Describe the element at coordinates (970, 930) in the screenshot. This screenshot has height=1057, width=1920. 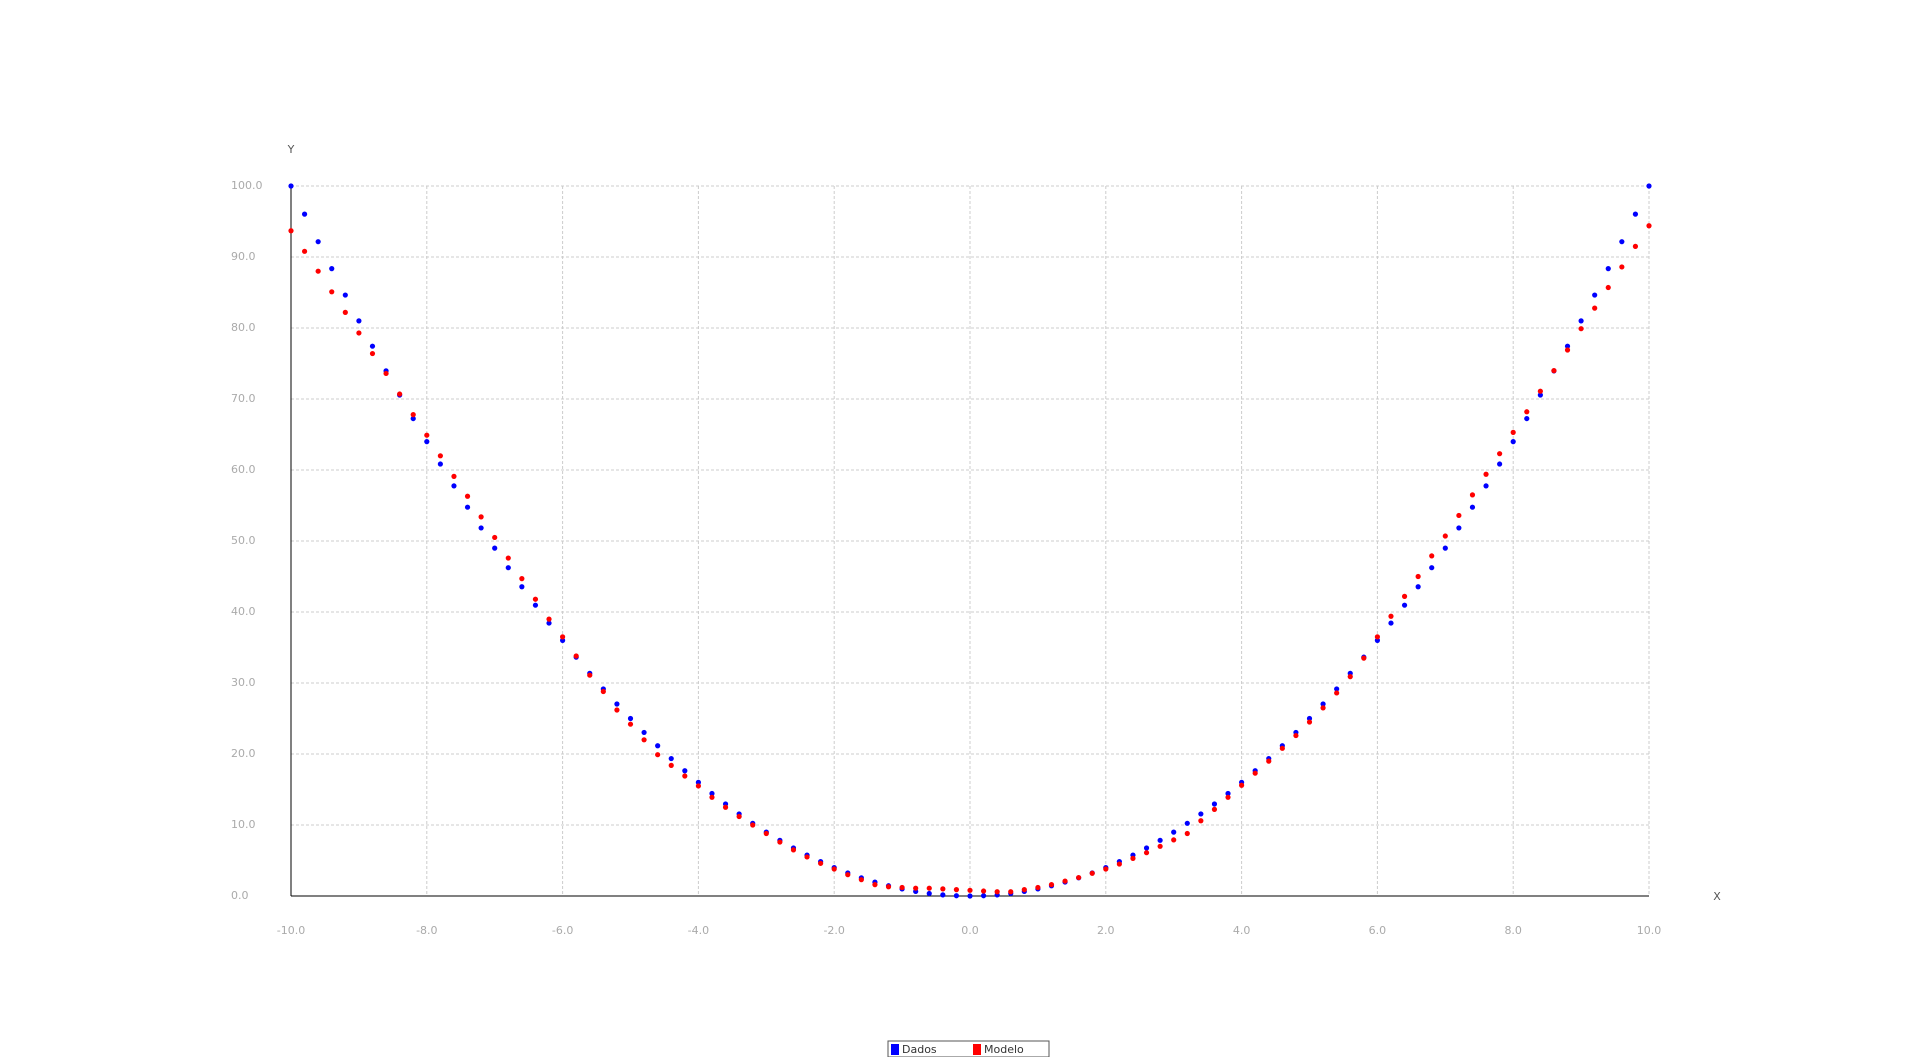
I see `x-tick-label: 0.0` at that location.